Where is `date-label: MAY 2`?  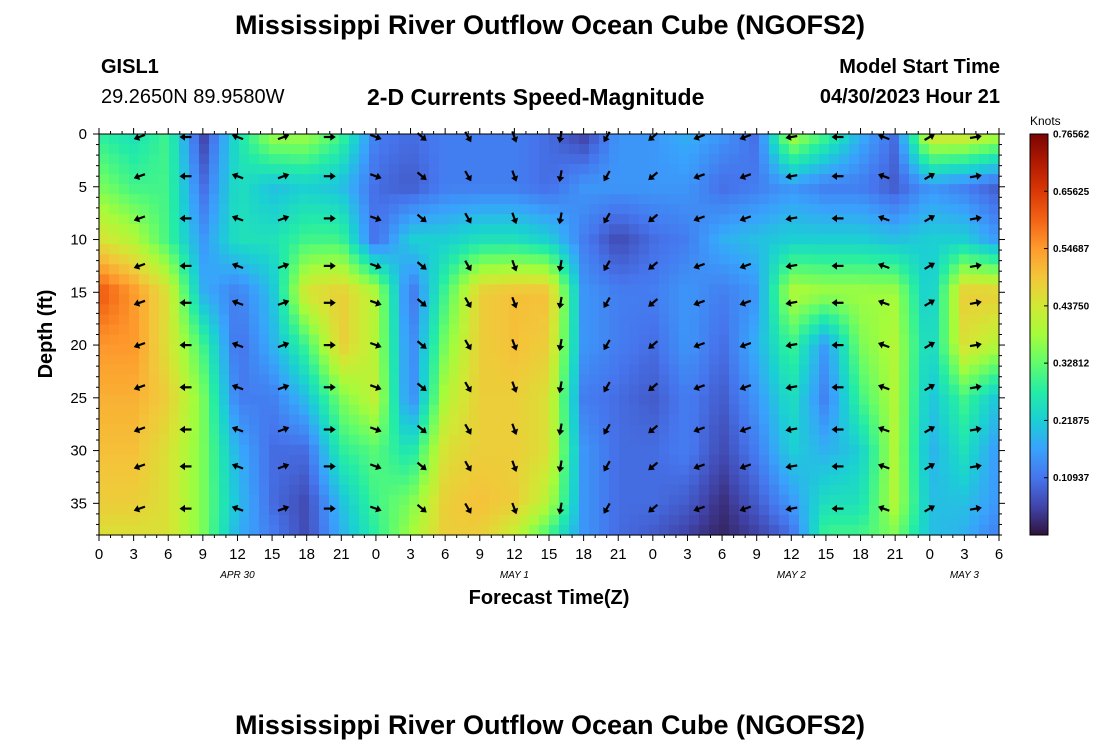
date-label: MAY 2 is located at coordinates (792, 575).